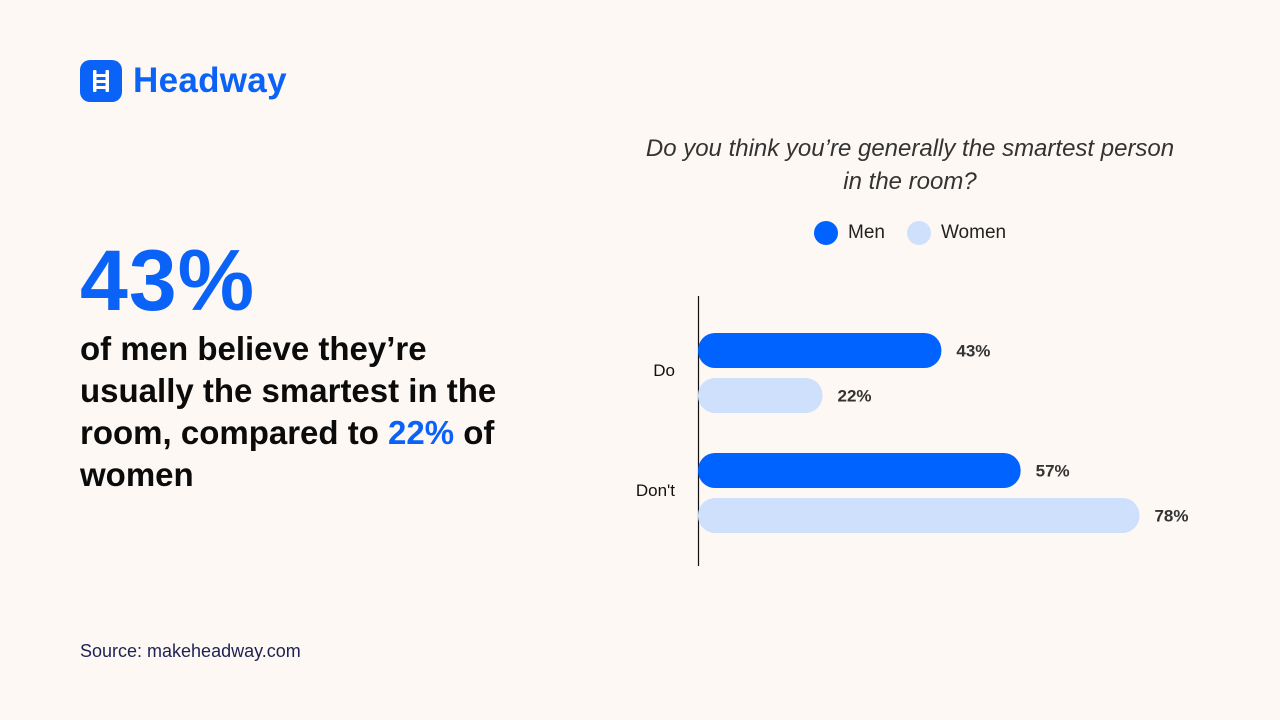 The width and height of the screenshot is (1280, 720). I want to click on legend-item-men: Men, so click(849, 233).